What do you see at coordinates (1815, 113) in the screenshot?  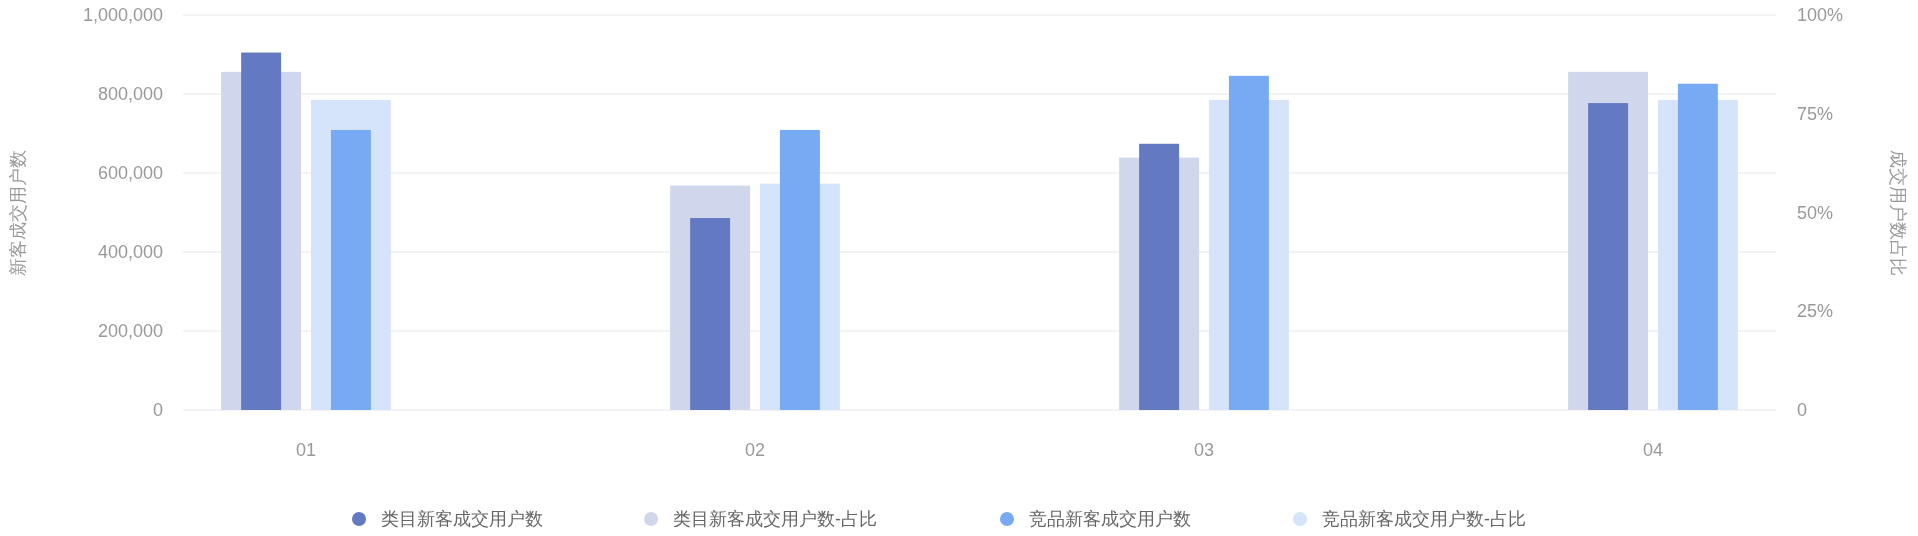 I see `y2-tick-label: 75%` at bounding box center [1815, 113].